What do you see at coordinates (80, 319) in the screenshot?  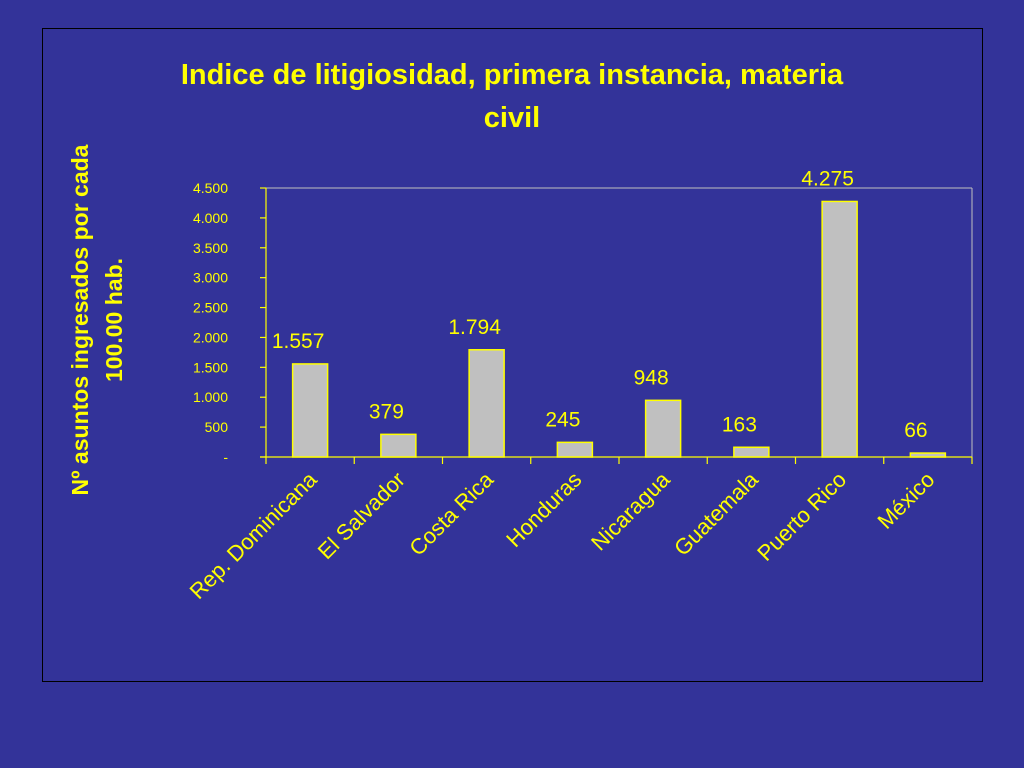 I see `y-axis-label-line1: Nº asuntos ingresados por cada` at bounding box center [80, 319].